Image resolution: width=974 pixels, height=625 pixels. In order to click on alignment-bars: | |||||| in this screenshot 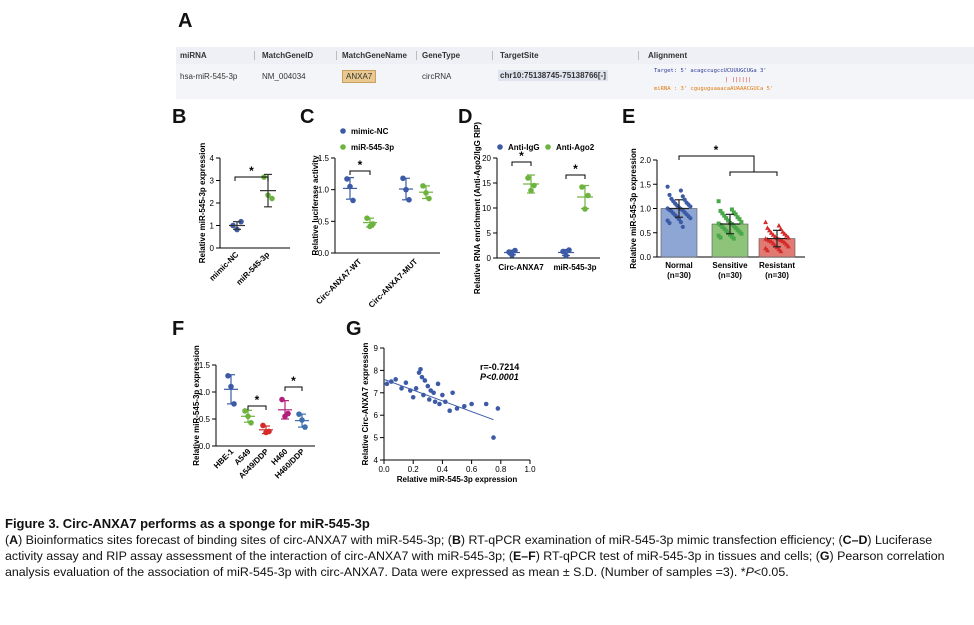, I will do `click(738, 80)`.